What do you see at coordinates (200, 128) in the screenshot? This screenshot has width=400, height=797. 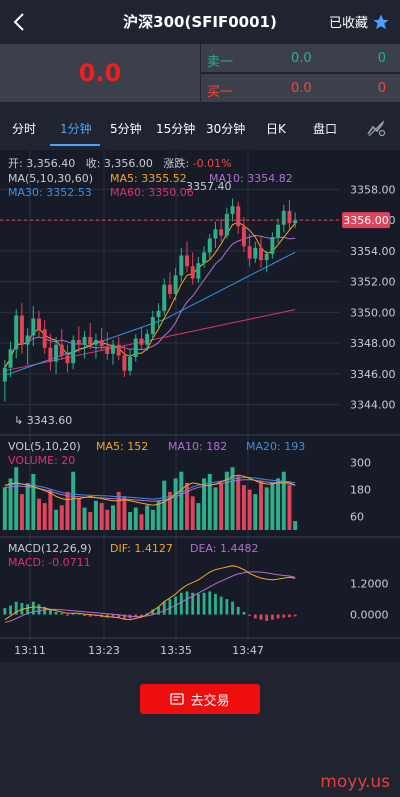 I see `timeframe-tabs: 分时 1分钟 5分钟 15分钟 30分钟 日K 盘口` at bounding box center [200, 128].